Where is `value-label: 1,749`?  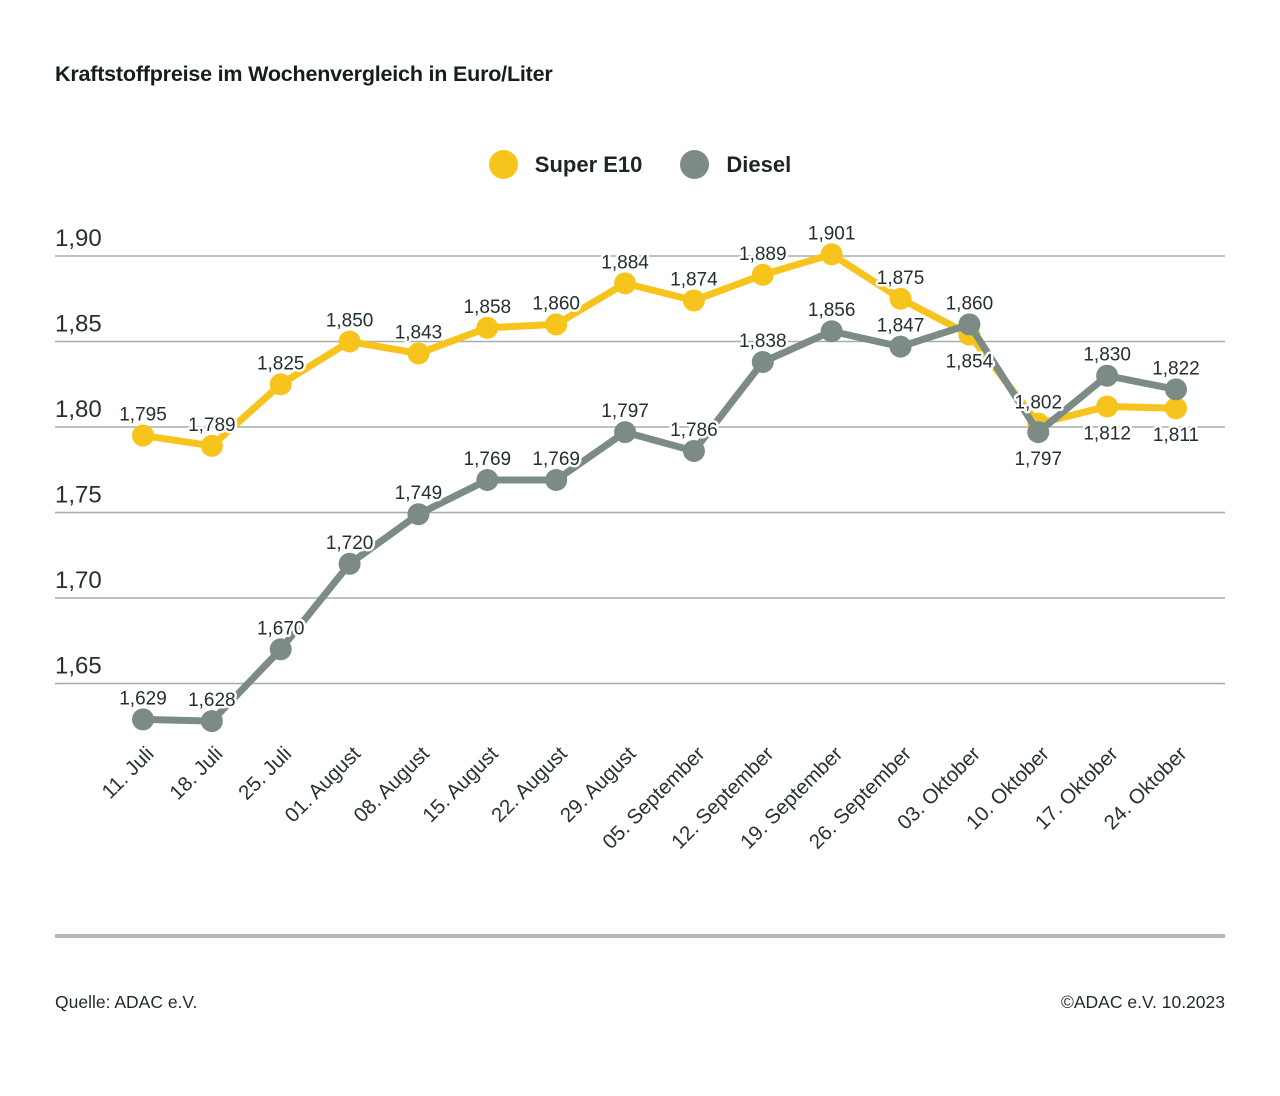
value-label: 1,749 is located at coordinates (419, 493).